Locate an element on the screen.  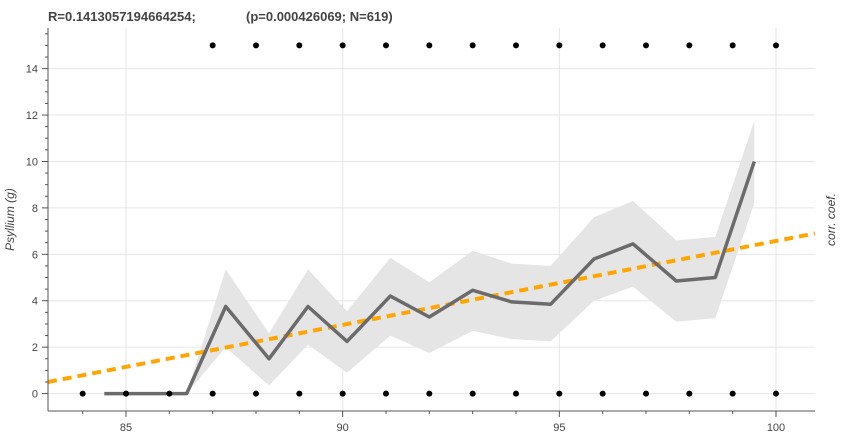
y-tick-label: 2 is located at coordinates (35, 348).